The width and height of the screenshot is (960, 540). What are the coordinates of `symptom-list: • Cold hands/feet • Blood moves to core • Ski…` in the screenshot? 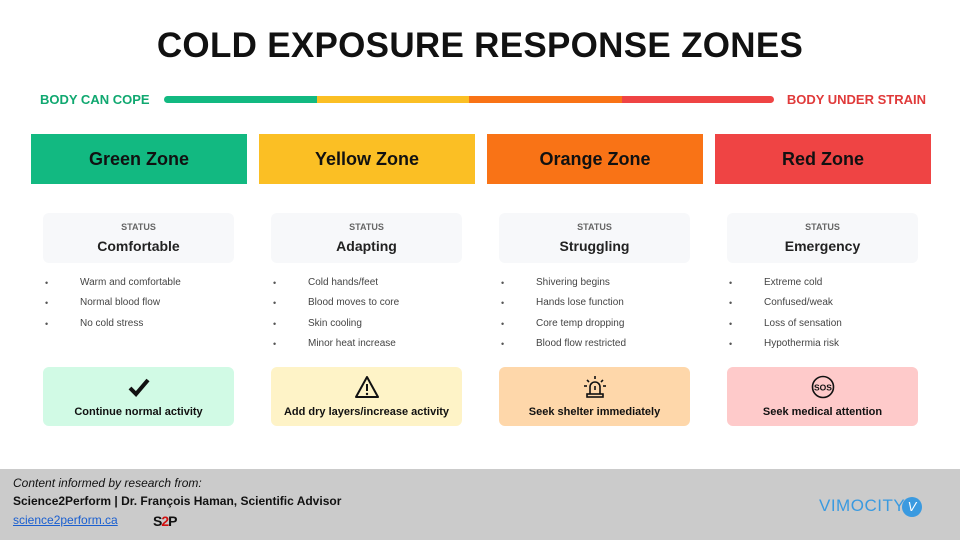 It's located at (371, 317).